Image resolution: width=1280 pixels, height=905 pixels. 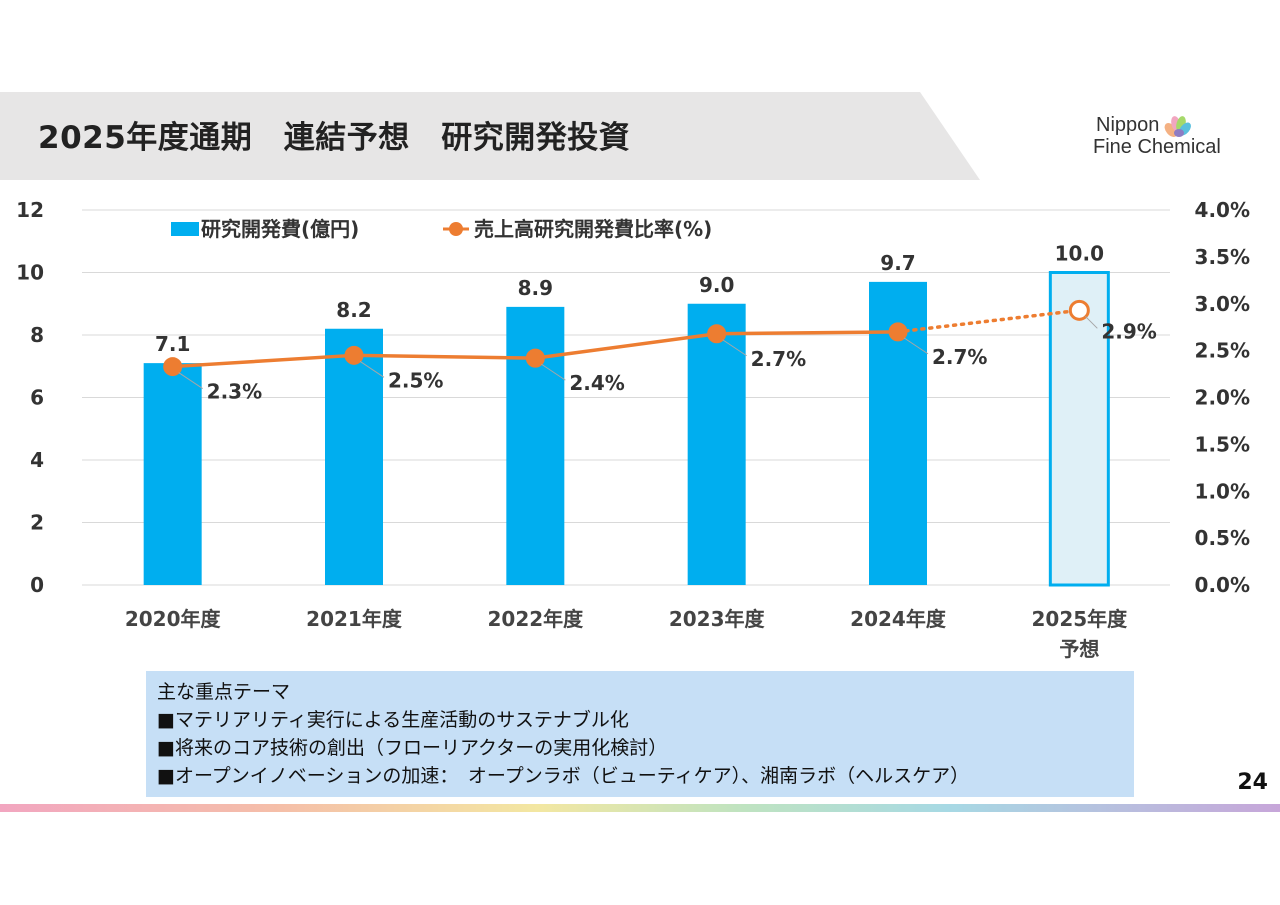 I want to click on bar-value-label: 8.2, so click(x=353, y=310).